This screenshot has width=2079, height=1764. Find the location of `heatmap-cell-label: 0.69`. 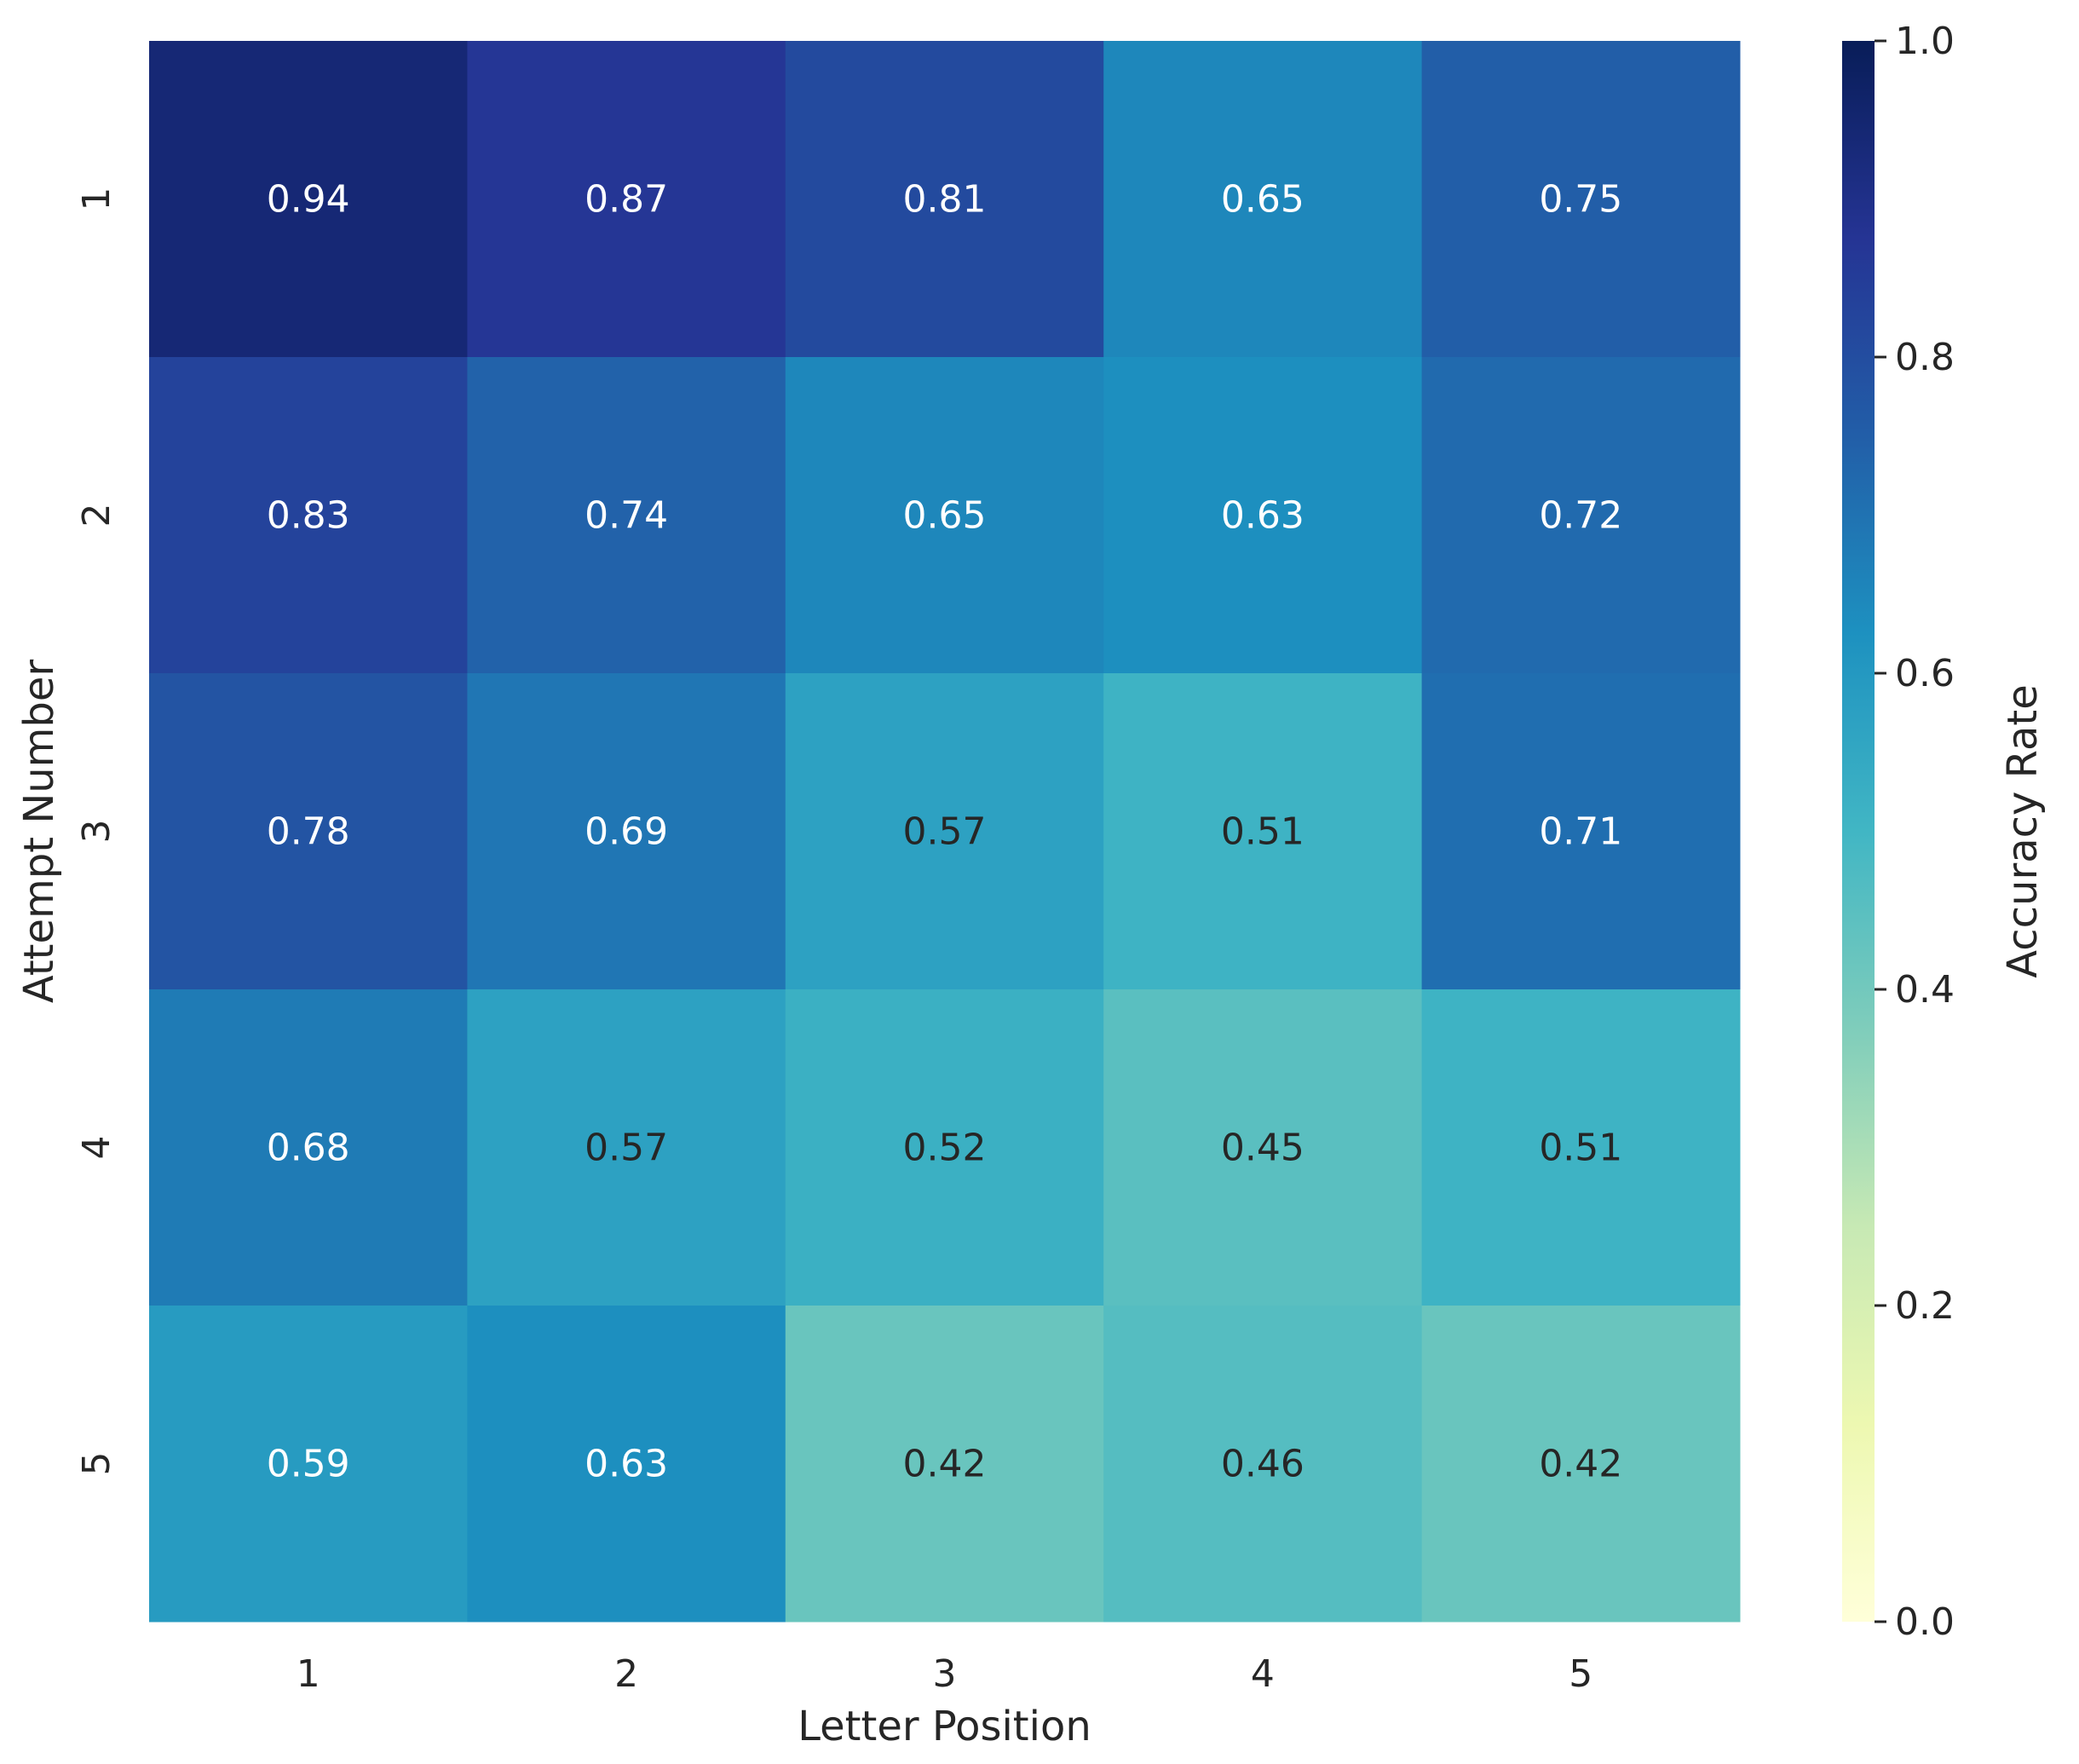

heatmap-cell-label: 0.69 is located at coordinates (626, 832).